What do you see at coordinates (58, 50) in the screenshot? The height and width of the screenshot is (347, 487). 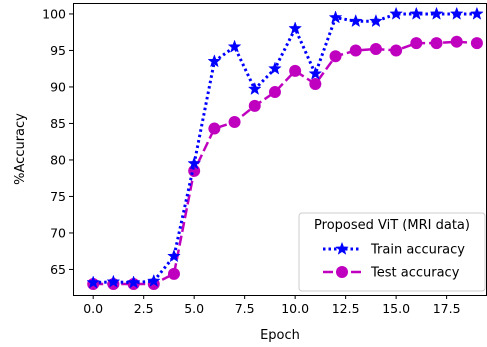 I see `y-tick-label: 95` at bounding box center [58, 50].